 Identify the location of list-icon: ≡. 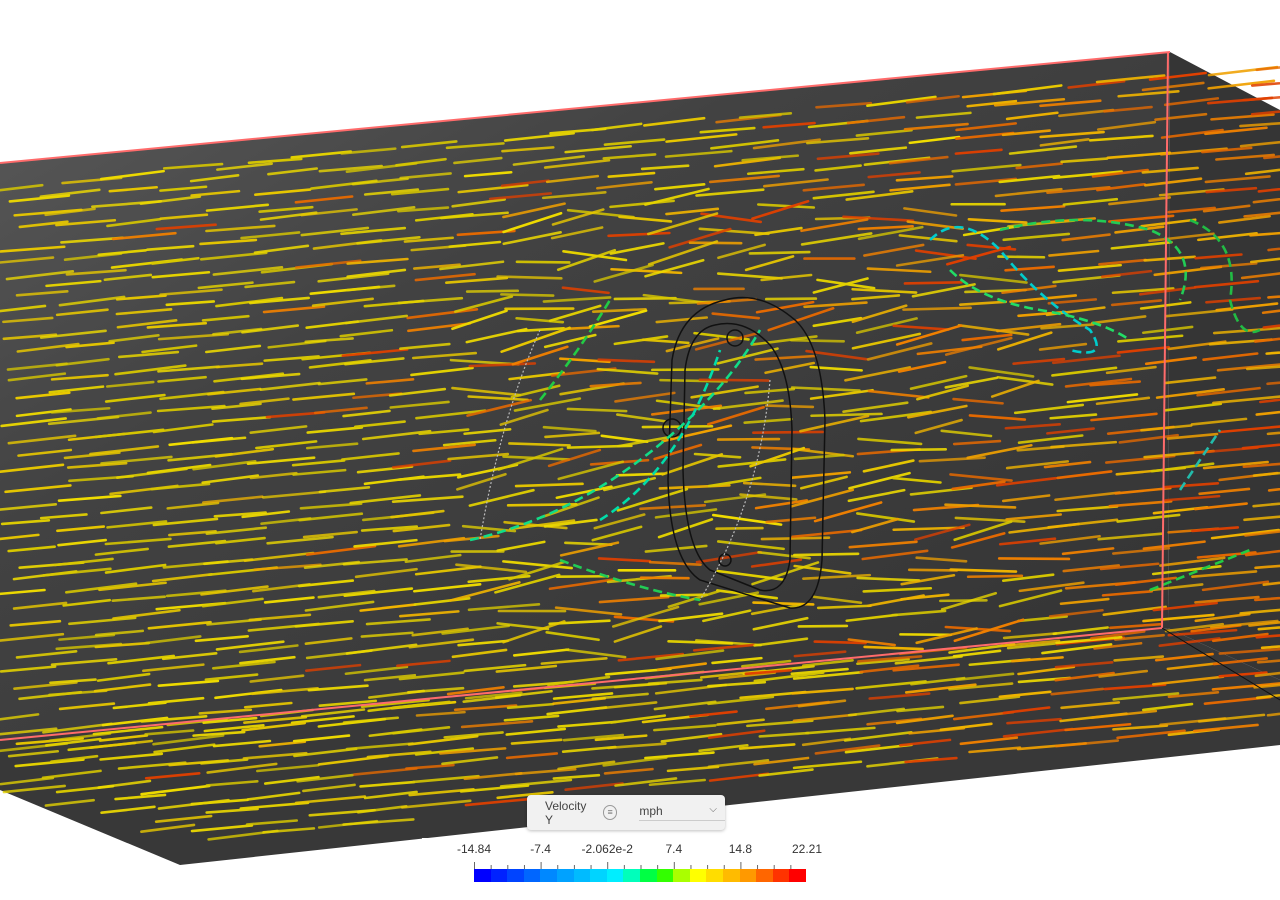
(610, 812).